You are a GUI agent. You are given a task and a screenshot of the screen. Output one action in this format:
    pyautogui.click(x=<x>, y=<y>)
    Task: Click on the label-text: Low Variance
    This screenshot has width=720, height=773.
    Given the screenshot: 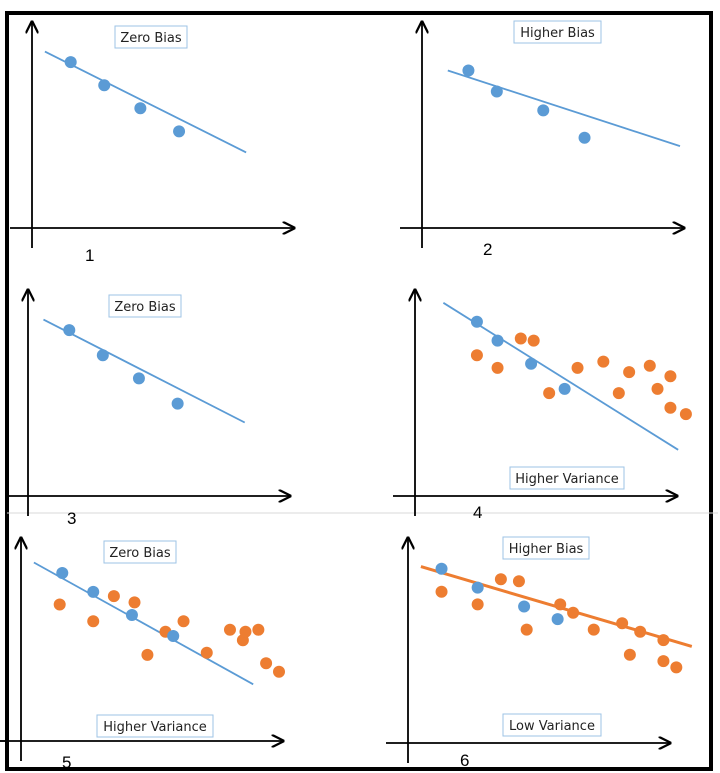 What is the action you would take?
    pyautogui.click(x=552, y=726)
    